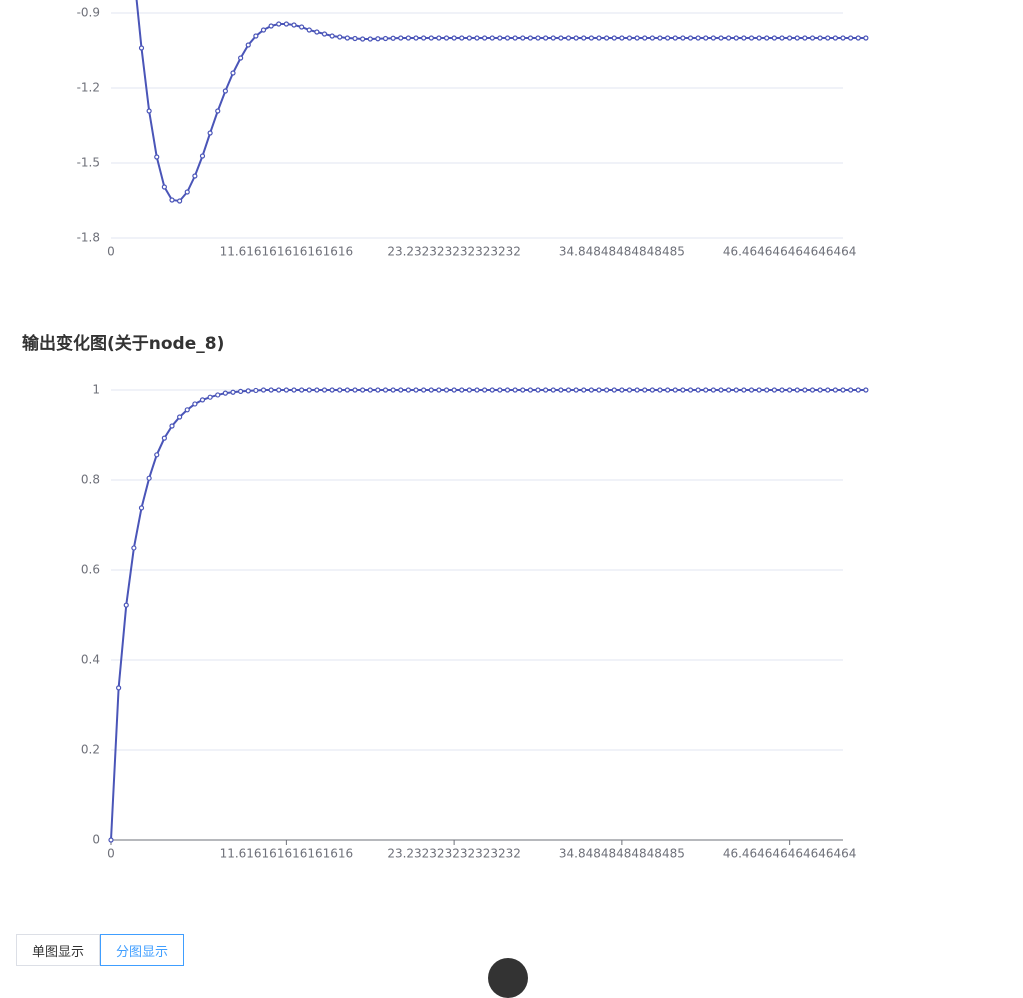  I want to click on x-tick-label: 0, so click(111, 252).